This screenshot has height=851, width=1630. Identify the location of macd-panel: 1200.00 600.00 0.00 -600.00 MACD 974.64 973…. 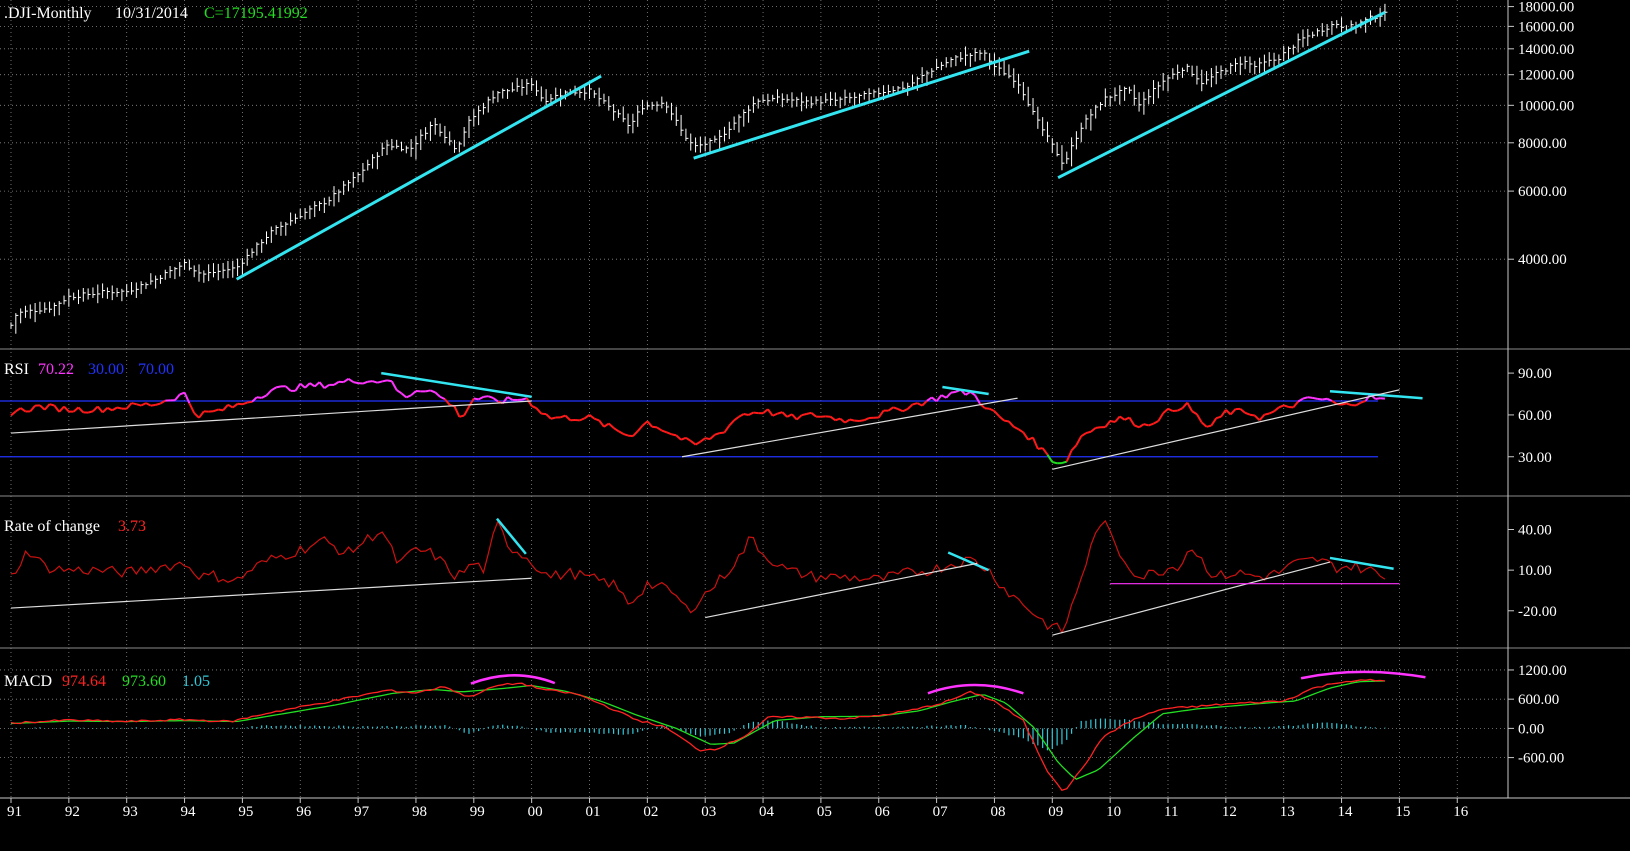
(785, 727).